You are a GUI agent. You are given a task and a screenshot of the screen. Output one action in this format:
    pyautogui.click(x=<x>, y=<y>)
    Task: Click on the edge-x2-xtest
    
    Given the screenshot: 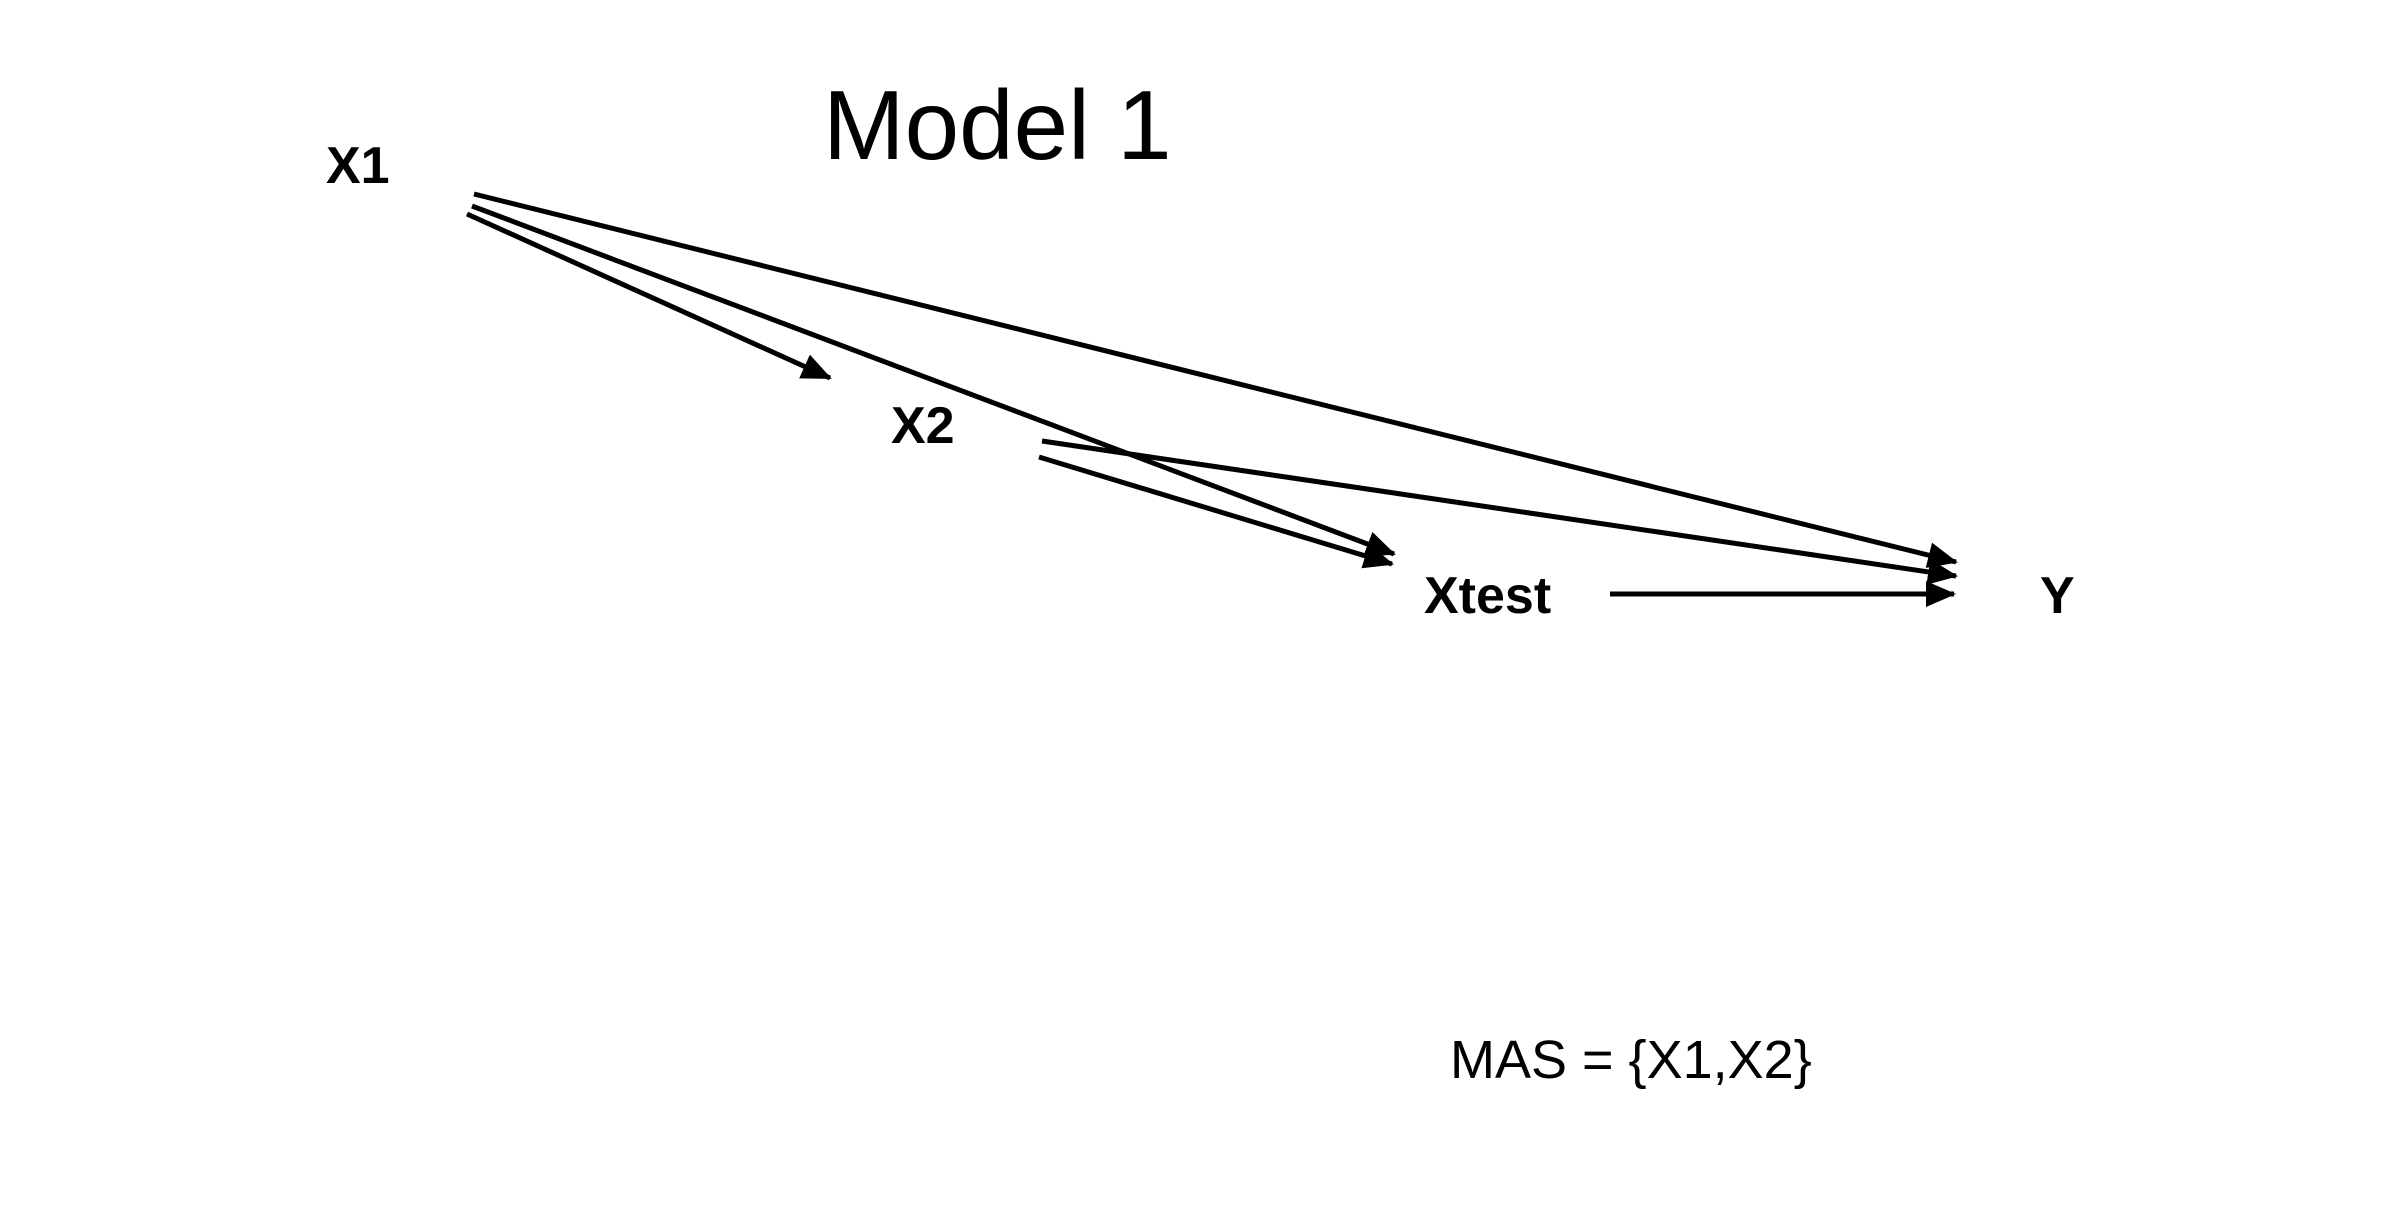 What is the action you would take?
    pyautogui.click(x=1215, y=510)
    